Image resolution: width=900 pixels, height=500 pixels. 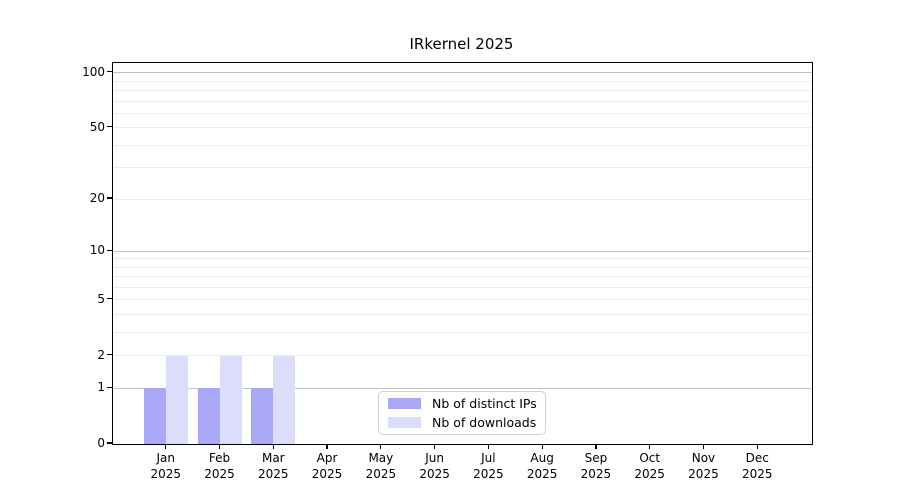 What do you see at coordinates (97, 198) in the screenshot?
I see `y-tick-label: 20` at bounding box center [97, 198].